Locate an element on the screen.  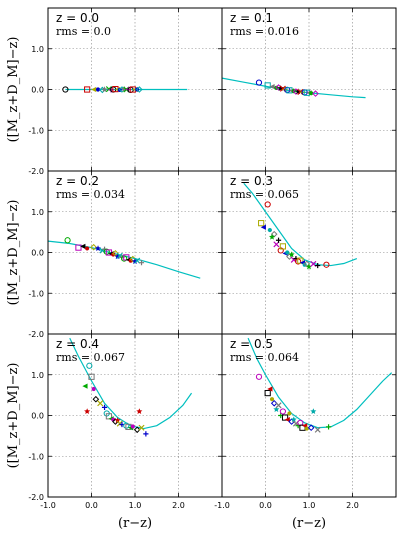
x-tick-label: 1.0 is located at coordinates (135, 505).